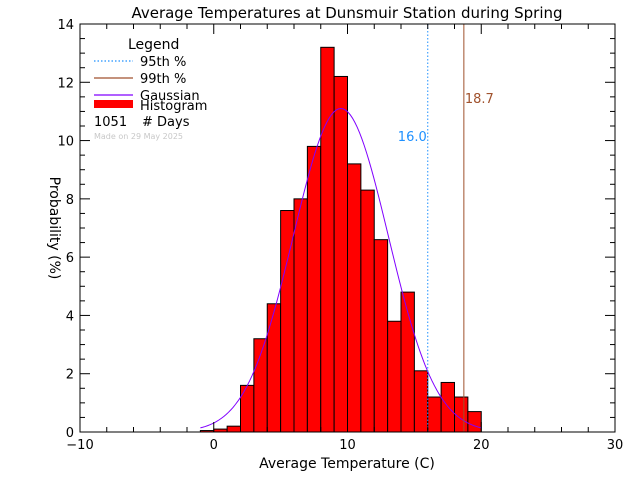 Image resolution: width=640 pixels, height=480 pixels. I want to click on legend-label-95th: 95th %, so click(163, 62).